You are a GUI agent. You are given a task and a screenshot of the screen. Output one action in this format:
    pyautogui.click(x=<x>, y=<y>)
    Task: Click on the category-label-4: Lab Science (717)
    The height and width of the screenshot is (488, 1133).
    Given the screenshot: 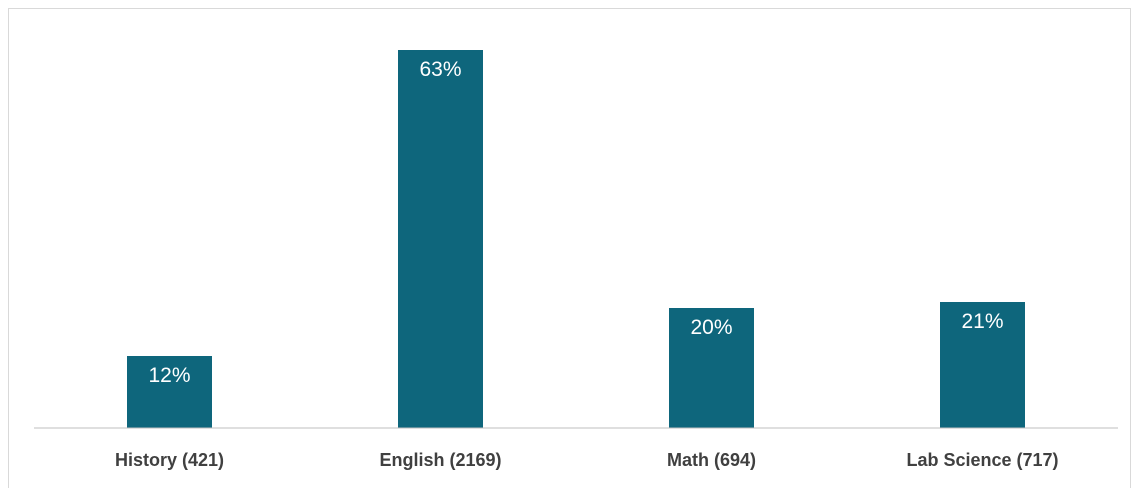 What is the action you would take?
    pyautogui.click(x=982, y=460)
    